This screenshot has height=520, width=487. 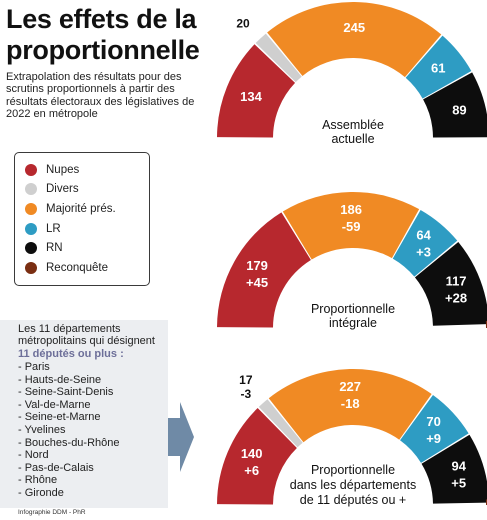 What do you see at coordinates (81, 208) in the screenshot?
I see `legend-label: Majorité prés.` at bounding box center [81, 208].